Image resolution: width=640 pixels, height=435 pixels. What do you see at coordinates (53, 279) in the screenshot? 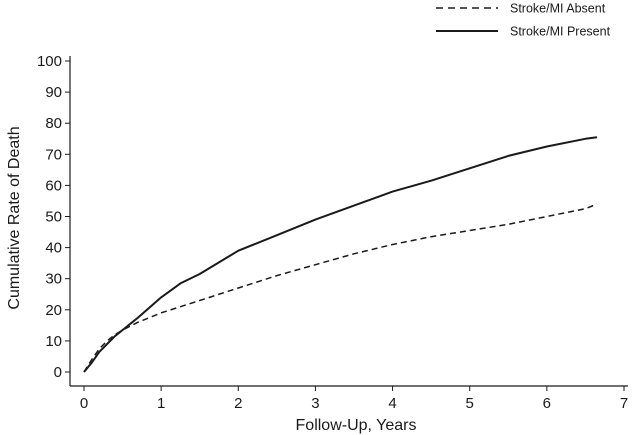
I see `y-tick-label: 30` at bounding box center [53, 279].